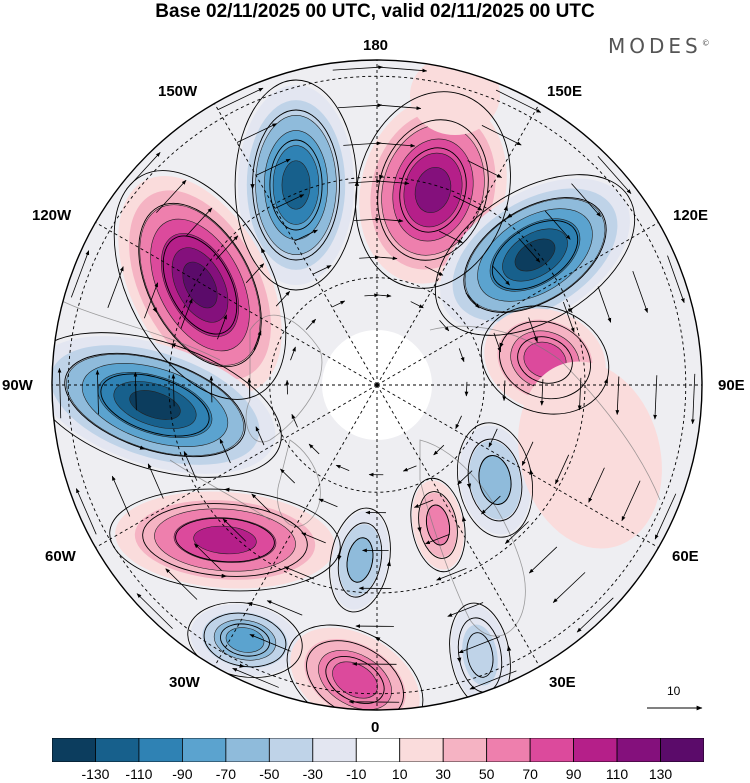  Describe the element at coordinates (95, 774) in the screenshot. I see `colorbar-tick-label: -130` at that location.